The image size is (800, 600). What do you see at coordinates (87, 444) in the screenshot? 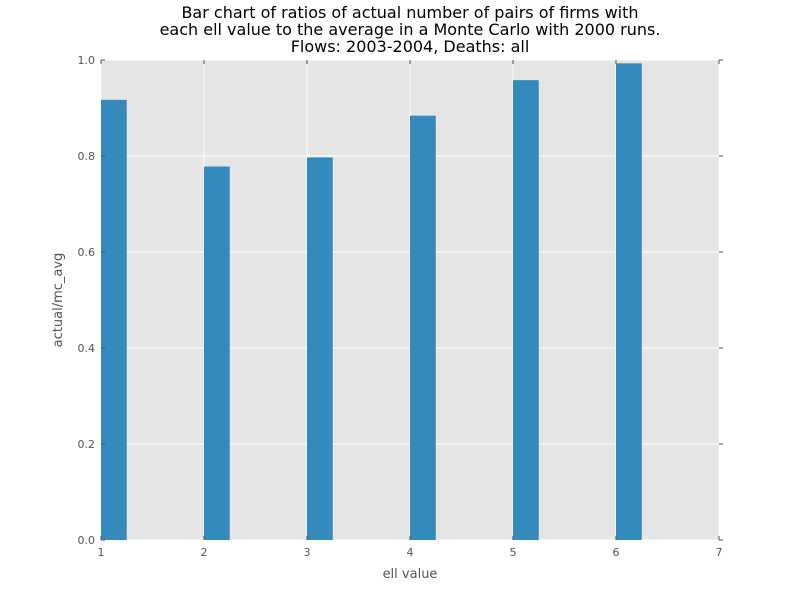
I see `y-tick-label: 0.2` at bounding box center [87, 444].